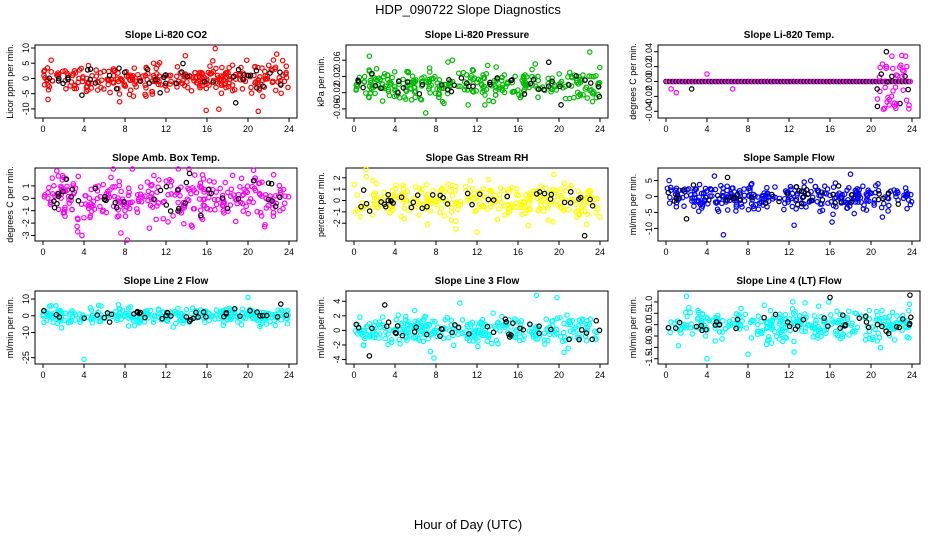 The image size is (936, 540). Describe the element at coordinates (747, 375) in the screenshot. I see `x-tick-label: 8` at that location.